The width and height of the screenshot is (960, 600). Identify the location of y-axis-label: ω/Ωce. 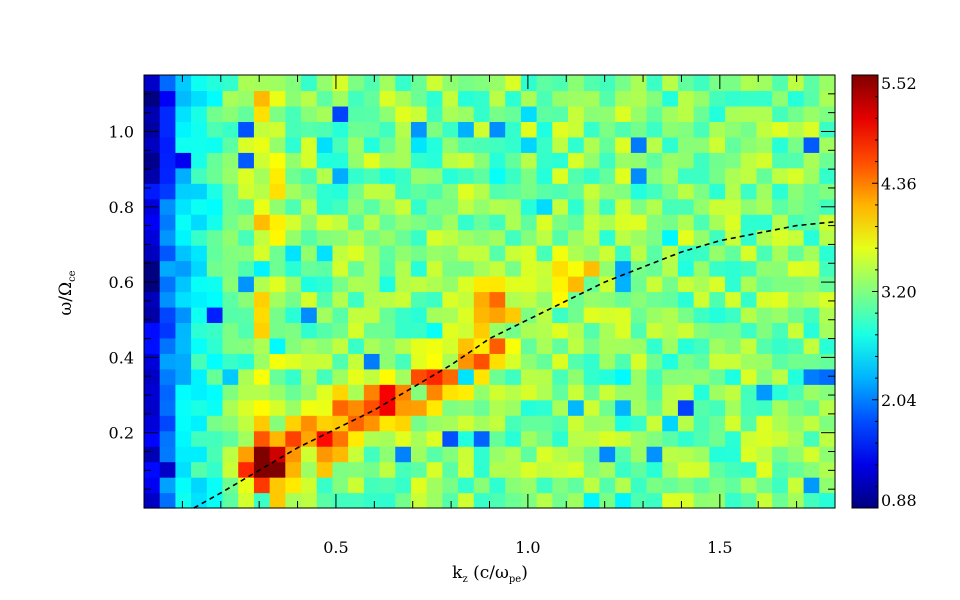
(67, 292).